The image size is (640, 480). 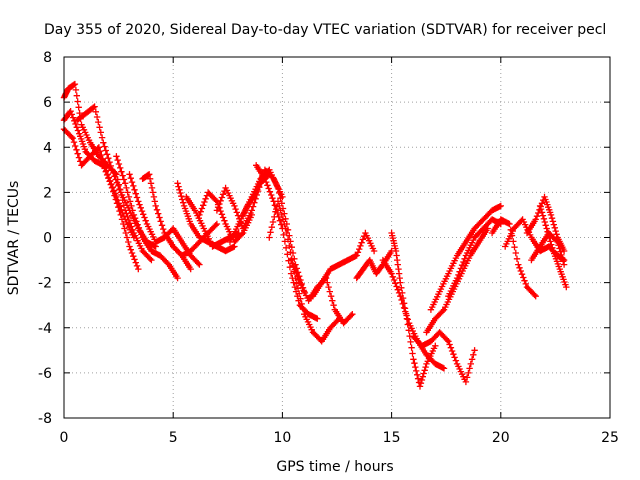 What do you see at coordinates (47, 103) in the screenshot?
I see `y-tick-label: 6` at bounding box center [47, 103].